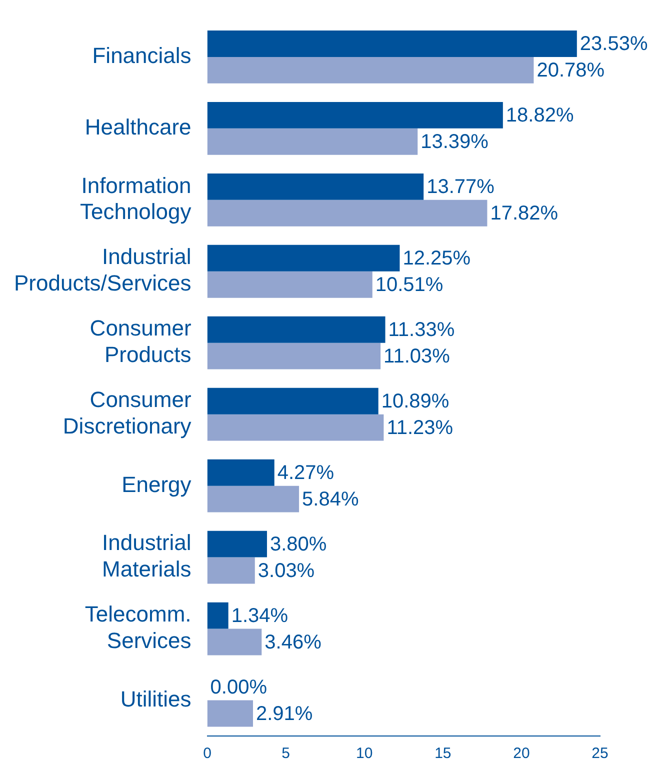 Image resolution: width=659 pixels, height=772 pixels. What do you see at coordinates (142, 55) in the screenshot?
I see `y-tick-label: Financials` at bounding box center [142, 55].